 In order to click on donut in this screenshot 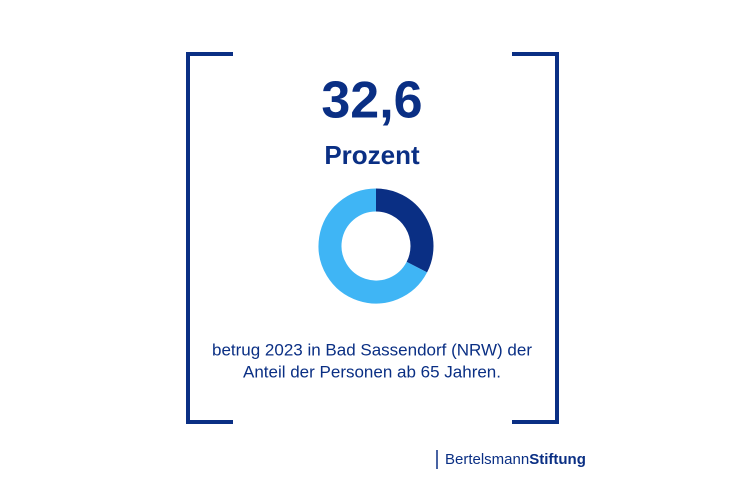, I will do `click(376, 246)`.